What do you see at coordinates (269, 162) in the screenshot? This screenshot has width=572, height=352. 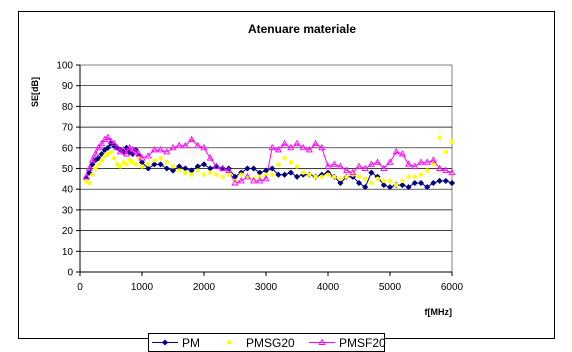 I see `series-markers` at bounding box center [269, 162].